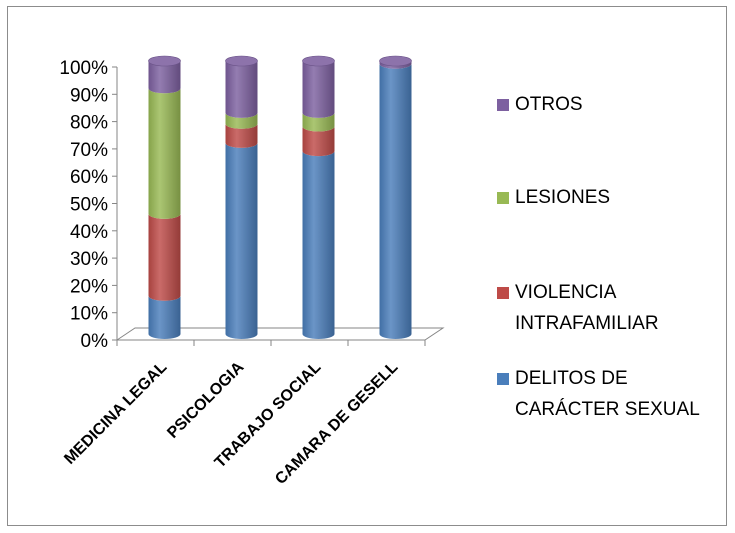  What do you see at coordinates (89, 95) in the screenshot?
I see `y-tick-label: 90%` at bounding box center [89, 95].